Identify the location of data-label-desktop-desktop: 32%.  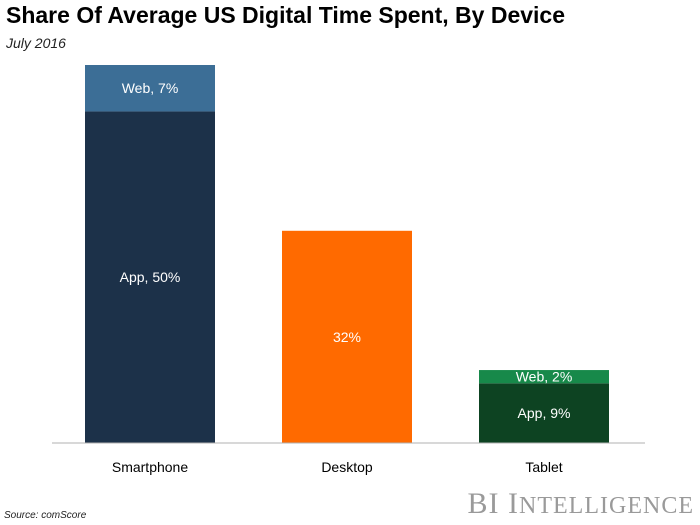
(347, 337).